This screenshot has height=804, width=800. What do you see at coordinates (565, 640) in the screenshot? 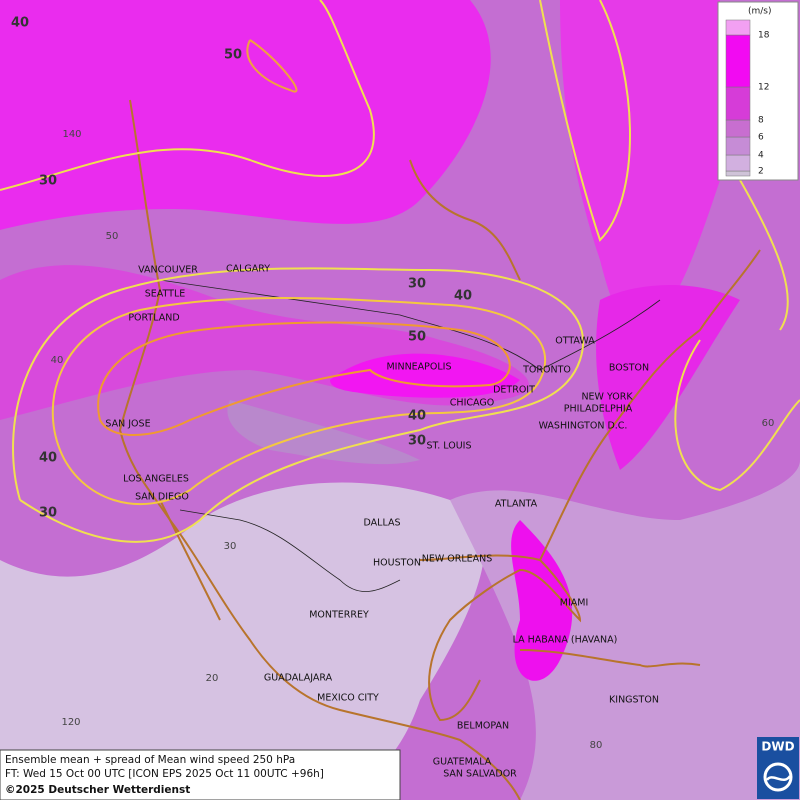
I see `city-label: LA HABANA (HAVANA)` at bounding box center [565, 640].